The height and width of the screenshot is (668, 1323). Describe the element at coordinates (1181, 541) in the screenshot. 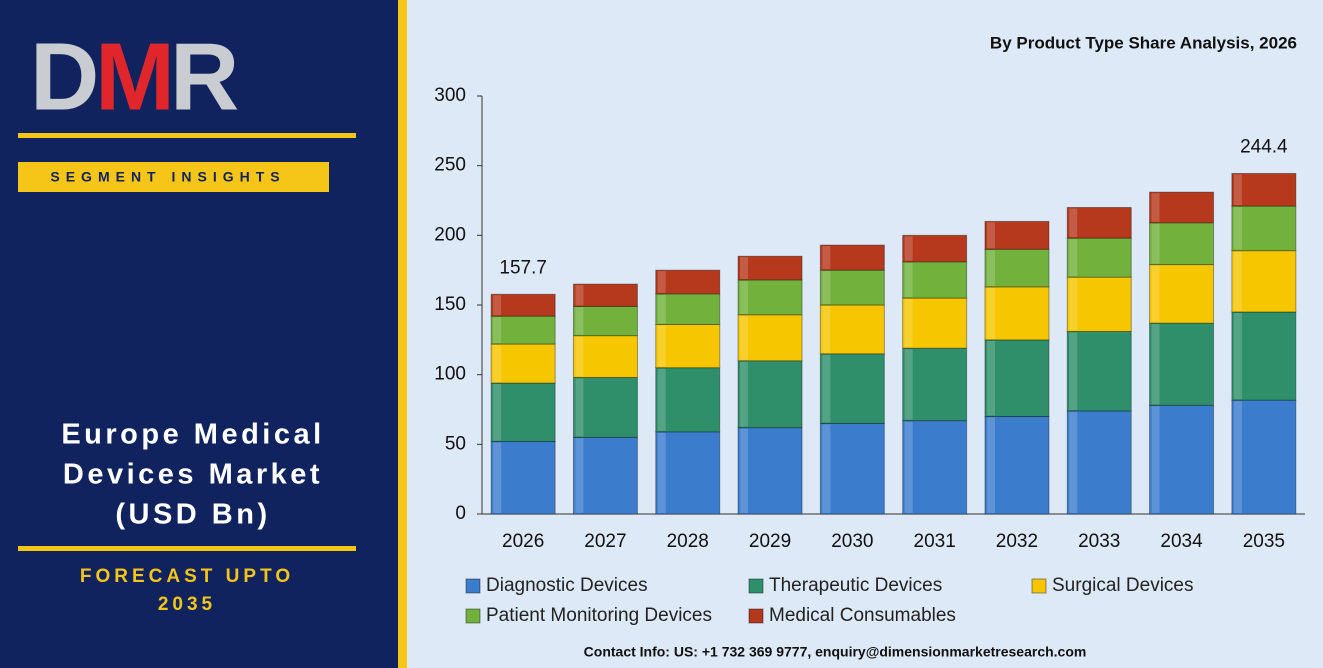

I see `x-tick-label: 2034` at that location.